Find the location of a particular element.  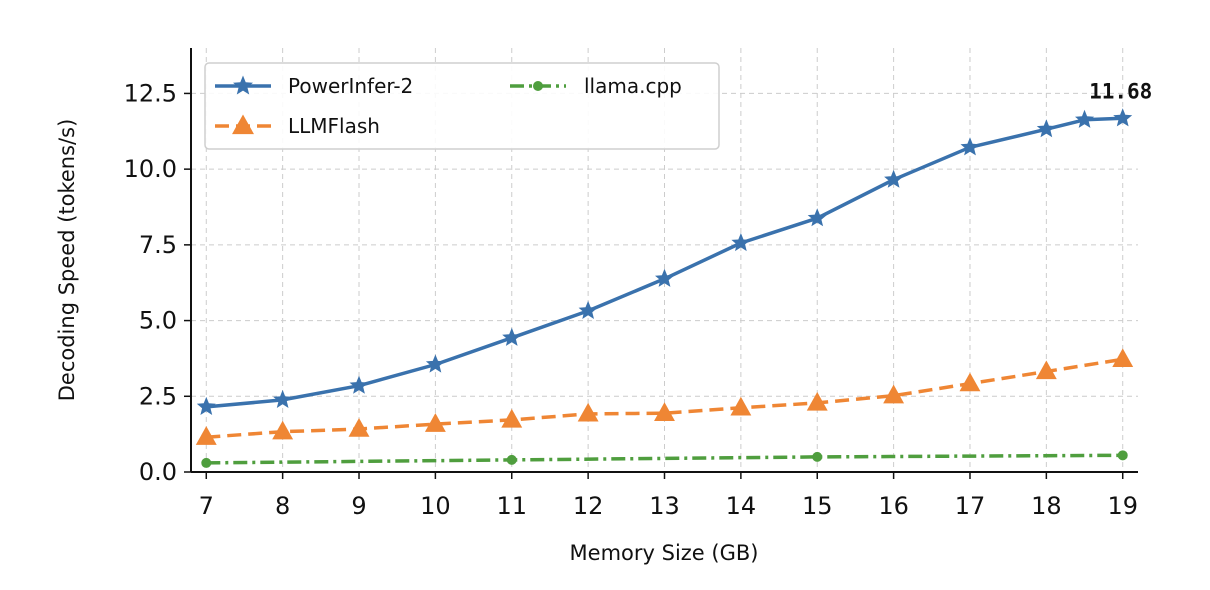

legend-box is located at coordinates (462, 106).